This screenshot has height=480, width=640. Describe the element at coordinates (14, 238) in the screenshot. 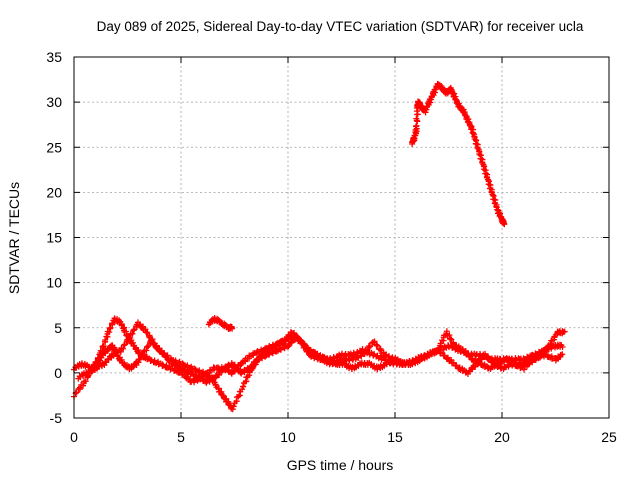

I see `y-axis-label: SDTVAR / TECUs` at that location.